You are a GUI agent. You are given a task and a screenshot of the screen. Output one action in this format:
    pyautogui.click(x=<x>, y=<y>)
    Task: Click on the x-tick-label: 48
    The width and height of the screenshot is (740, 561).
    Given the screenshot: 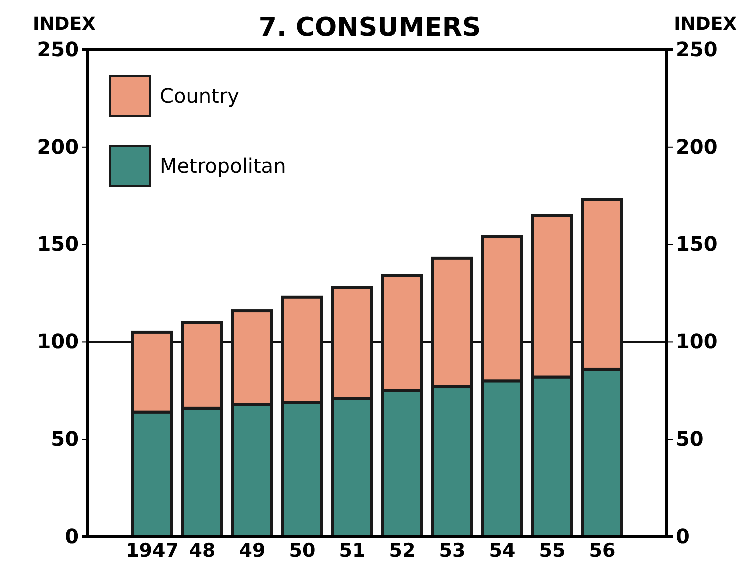 What is the action you would take?
    pyautogui.click(x=202, y=550)
    